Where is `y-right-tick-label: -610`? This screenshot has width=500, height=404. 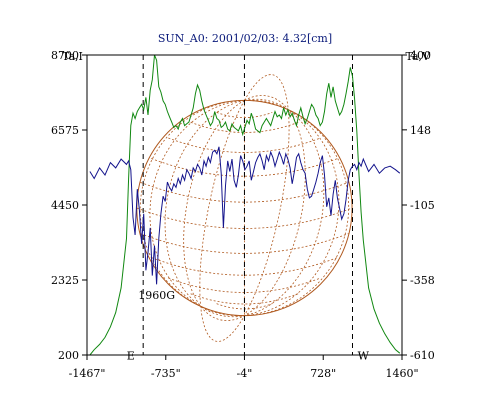
y-right-tick-label: -610 is located at coordinates (422, 355).